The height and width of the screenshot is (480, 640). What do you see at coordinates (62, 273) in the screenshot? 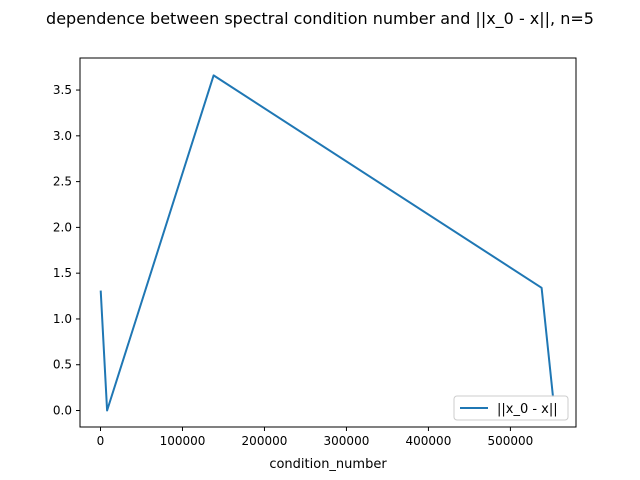
I see `y-tick-label: 1.5` at bounding box center [62, 273].